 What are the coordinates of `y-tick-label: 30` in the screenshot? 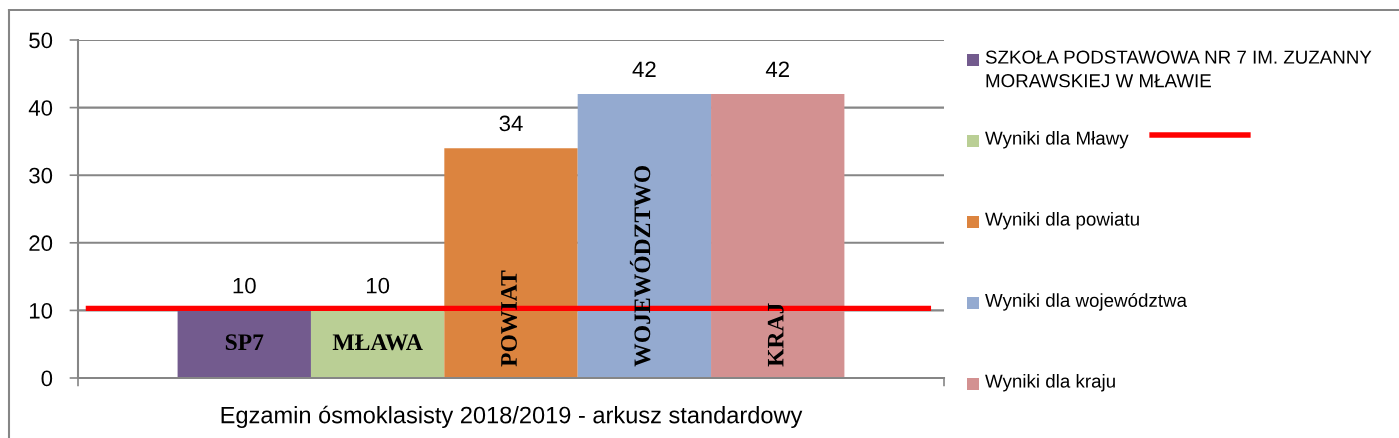 It's located at (41, 175).